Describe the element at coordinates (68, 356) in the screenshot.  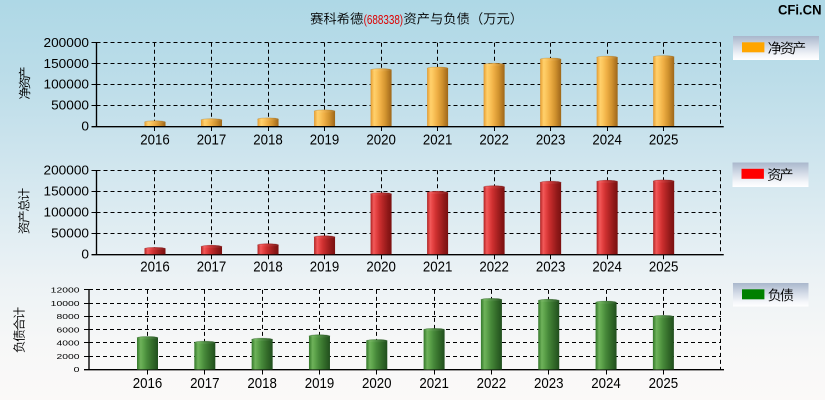
I see `svg-text: 2000` at that location.